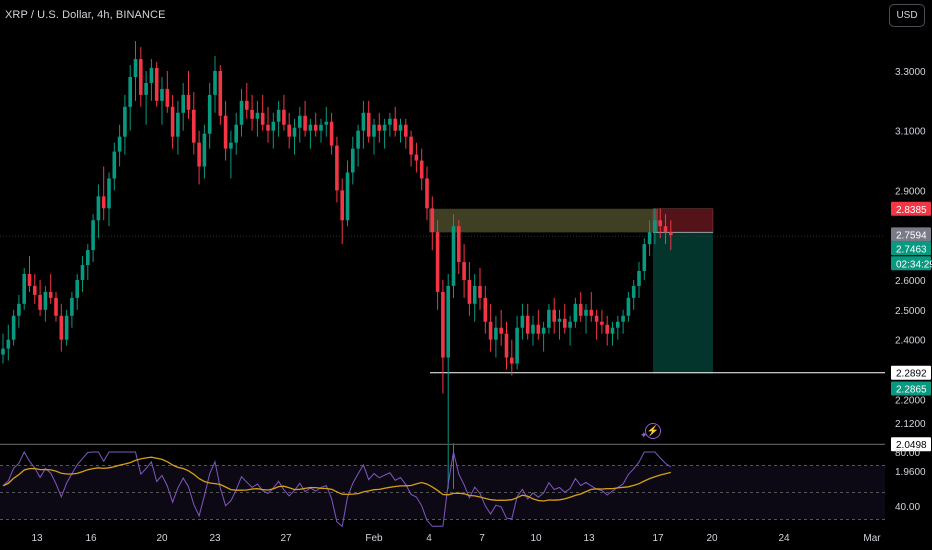  I want to click on price-tick-label: 3.3000, so click(910, 72).